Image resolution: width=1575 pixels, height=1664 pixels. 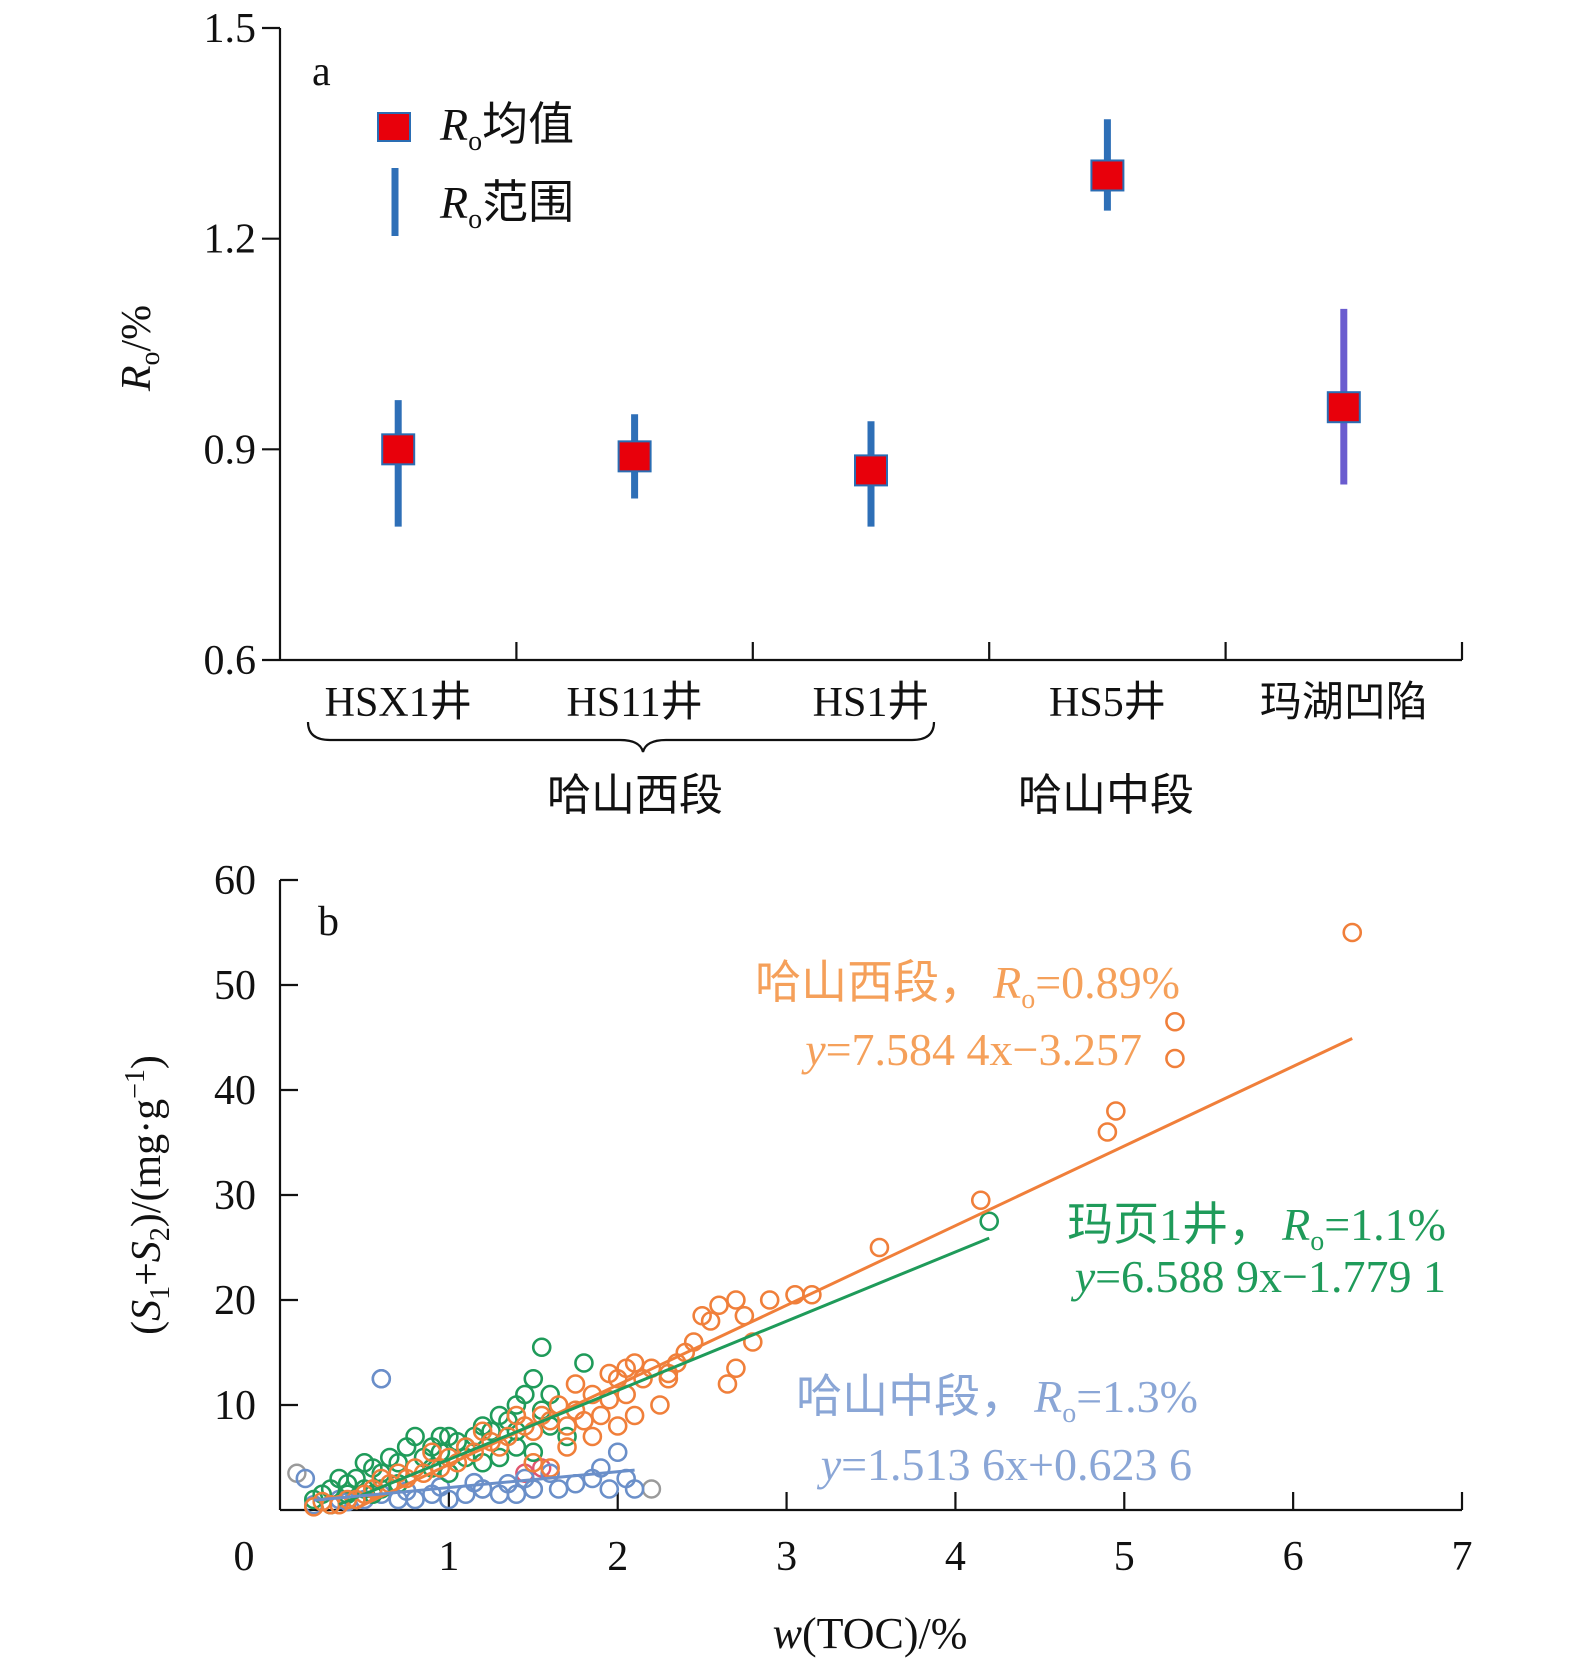 I want to click on panel-b-y-ticks: 10 20 30 40 50 60, so click(x=256, y=1143).